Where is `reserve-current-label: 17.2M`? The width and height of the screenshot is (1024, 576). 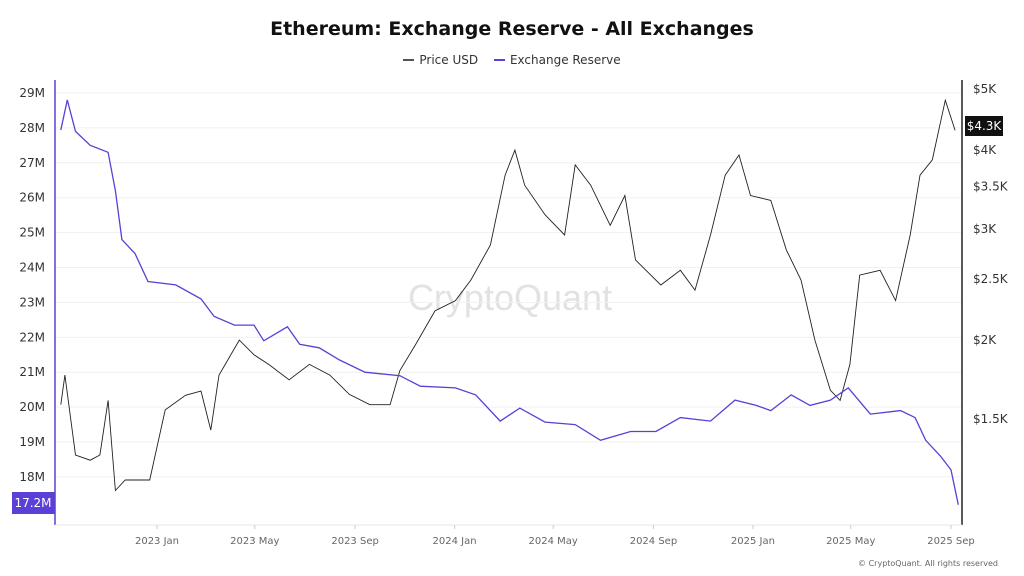
reserve-current-label: 17.2M is located at coordinates (32, 503).